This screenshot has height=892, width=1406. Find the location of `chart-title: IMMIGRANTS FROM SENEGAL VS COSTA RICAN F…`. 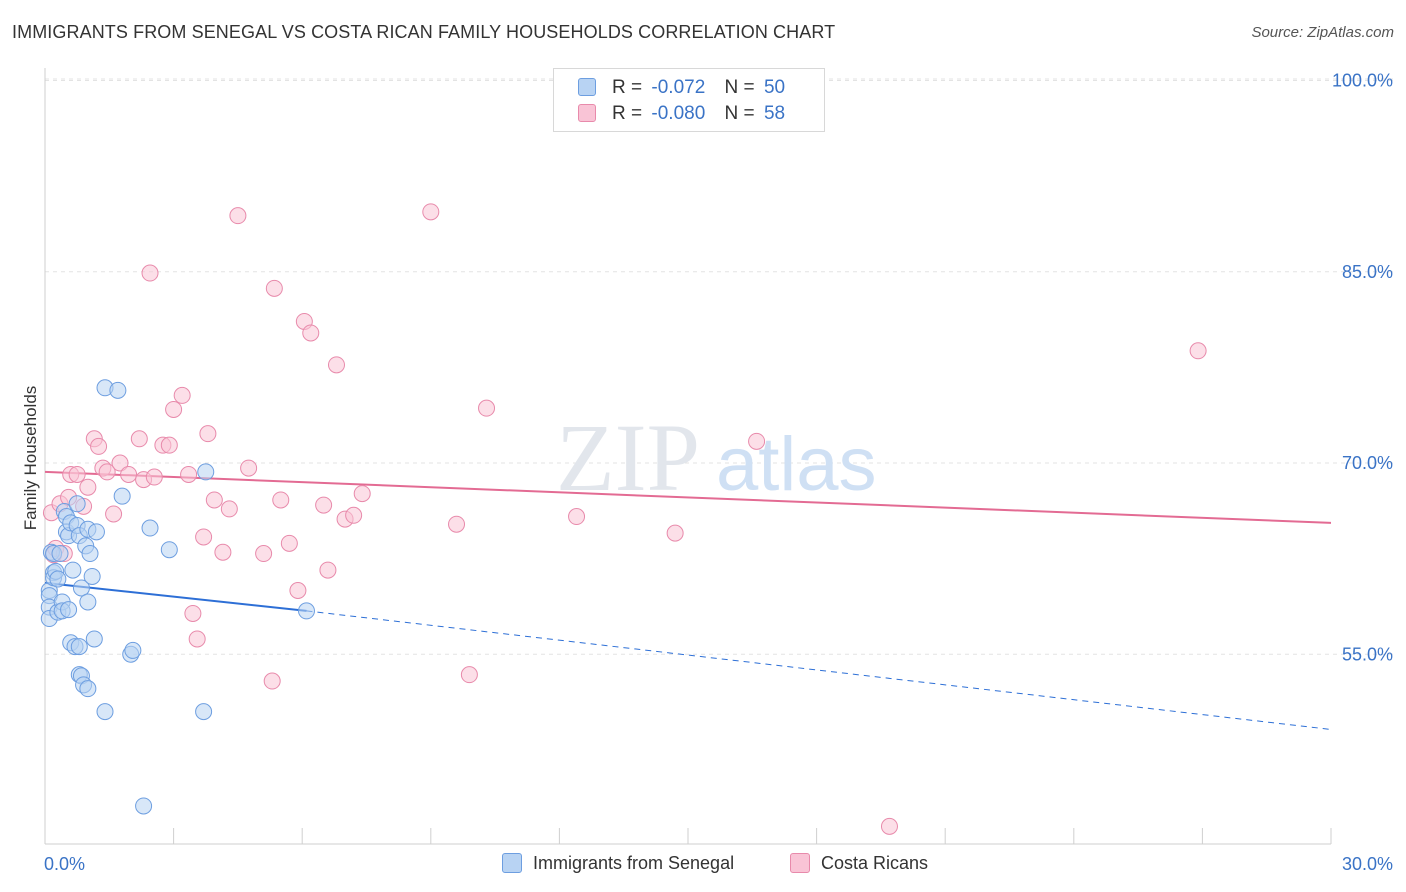

chart-title: IMMIGRANTS FROM SENEGAL VS COSTA RICAN F… is located at coordinates (424, 32).